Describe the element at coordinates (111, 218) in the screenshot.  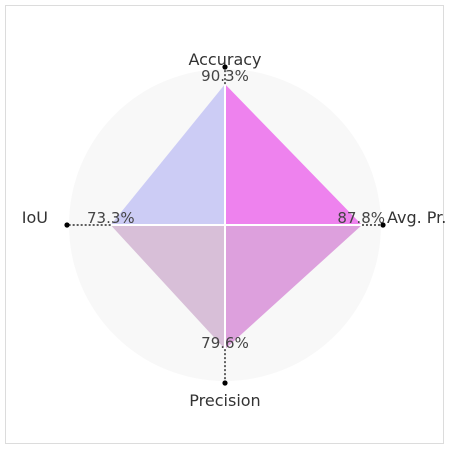
I see `value-label-iou: 73.3%` at that location.